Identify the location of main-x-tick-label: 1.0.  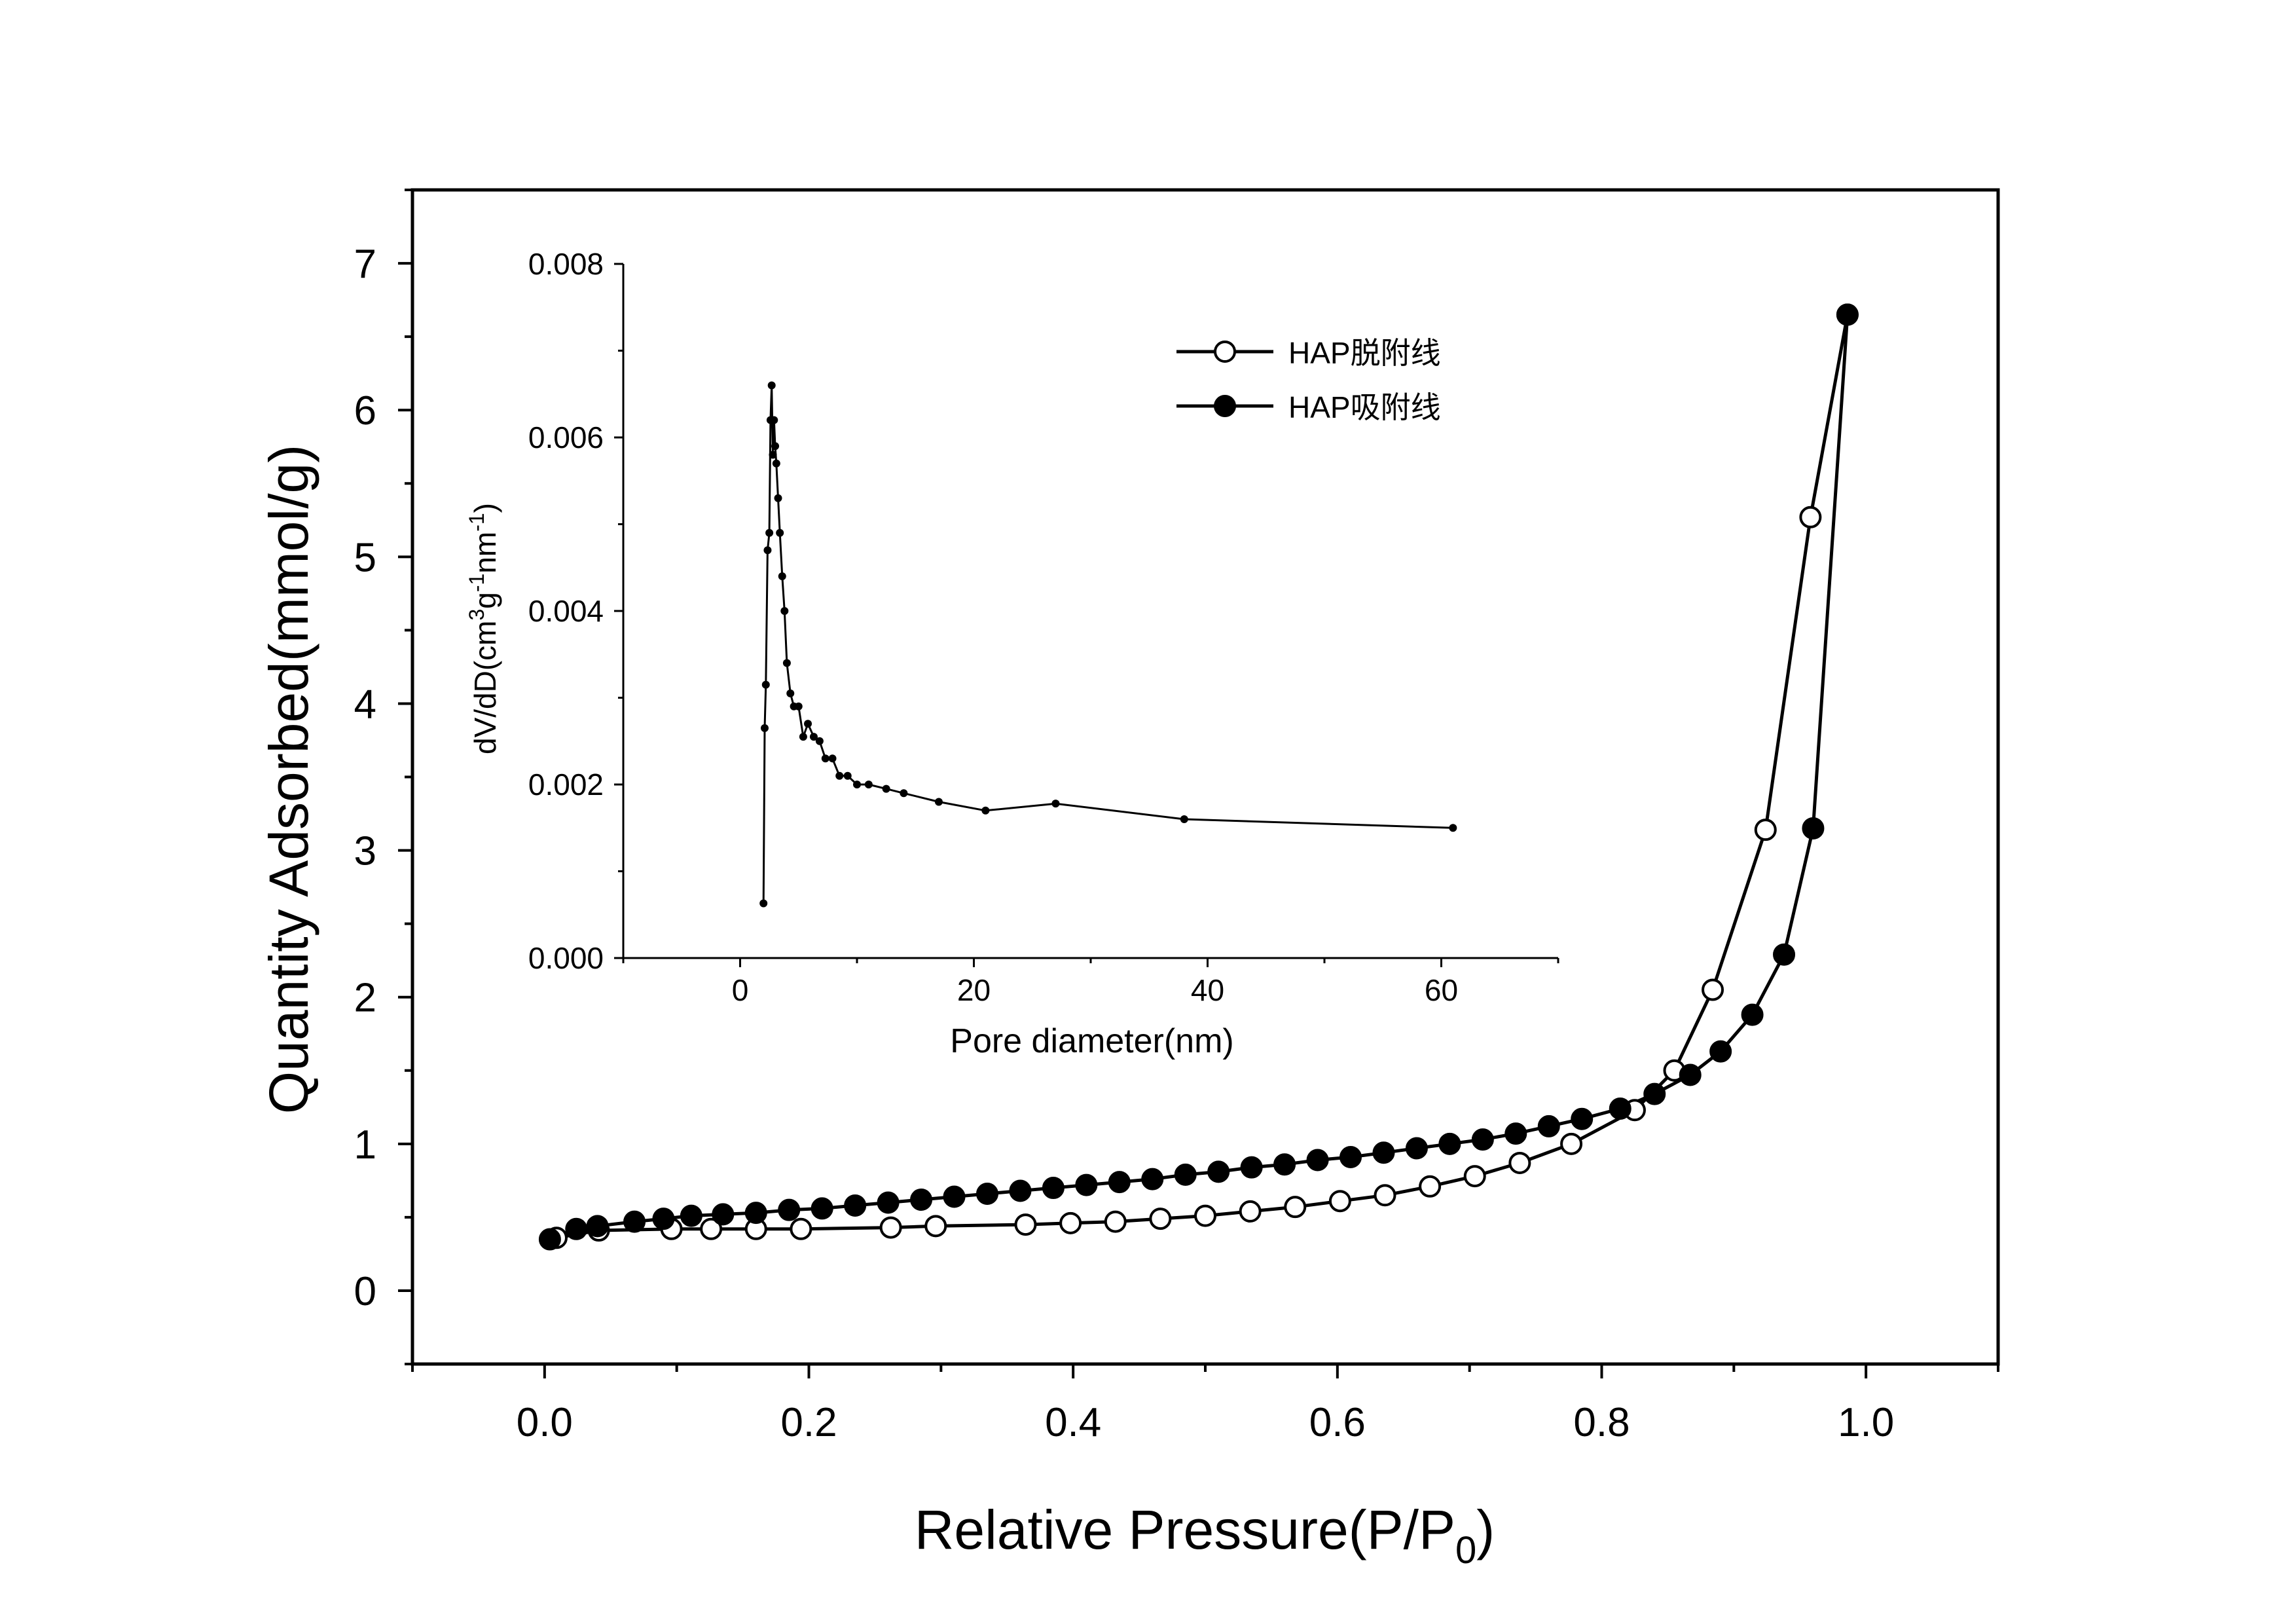
(1866, 1422).